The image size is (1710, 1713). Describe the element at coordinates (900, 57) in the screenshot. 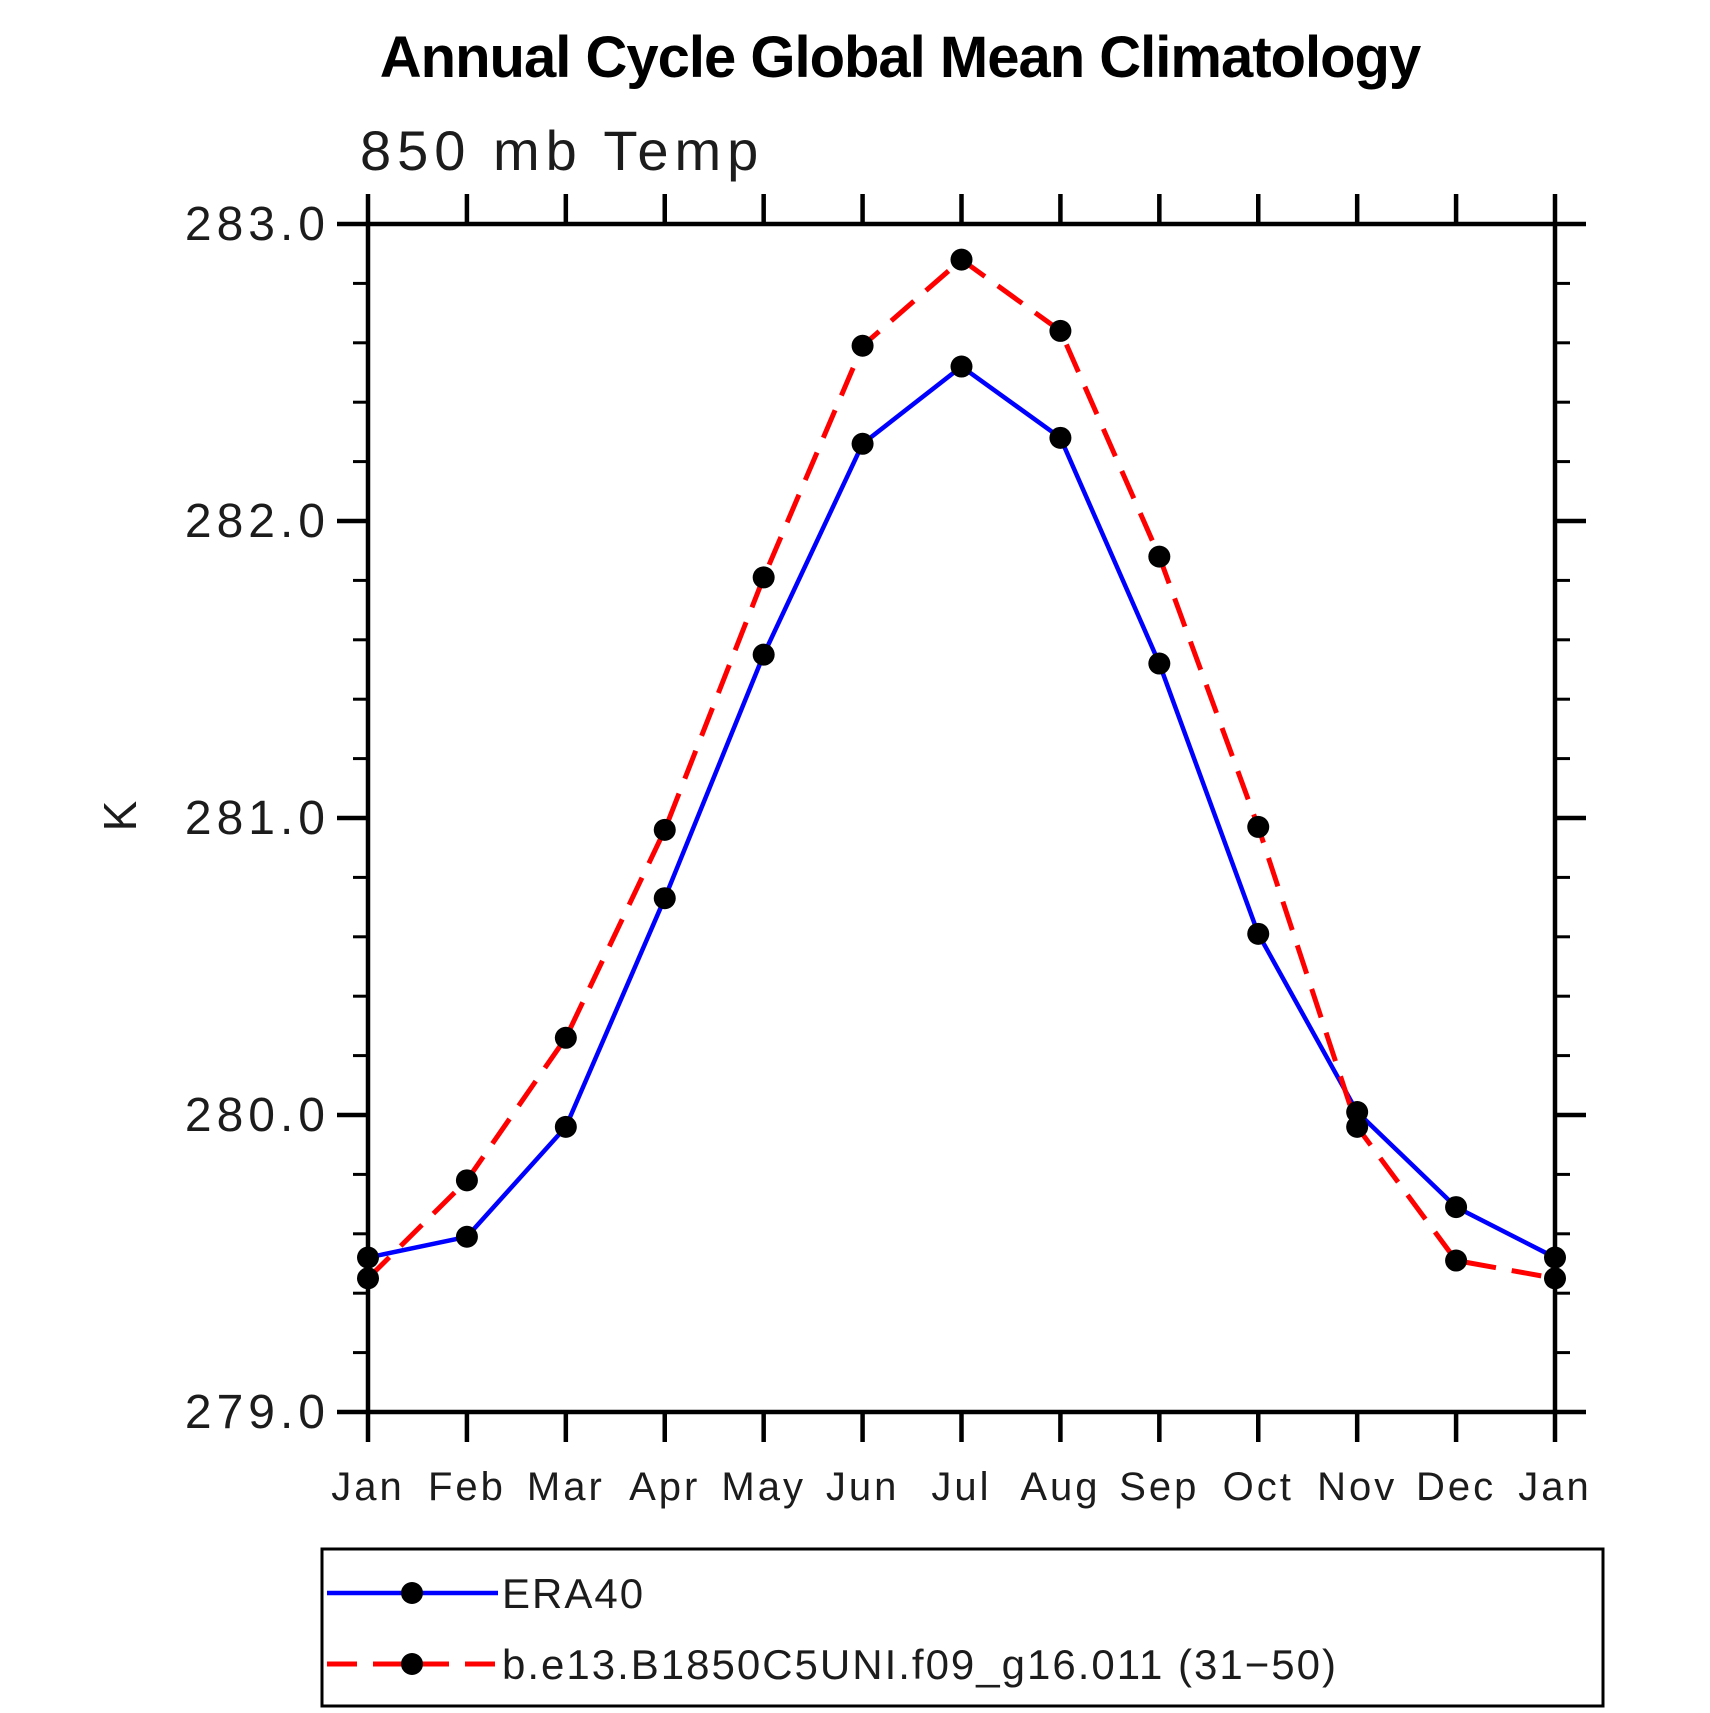

I see `chart-title: Annual Cycle Global Mean Climatology` at that location.